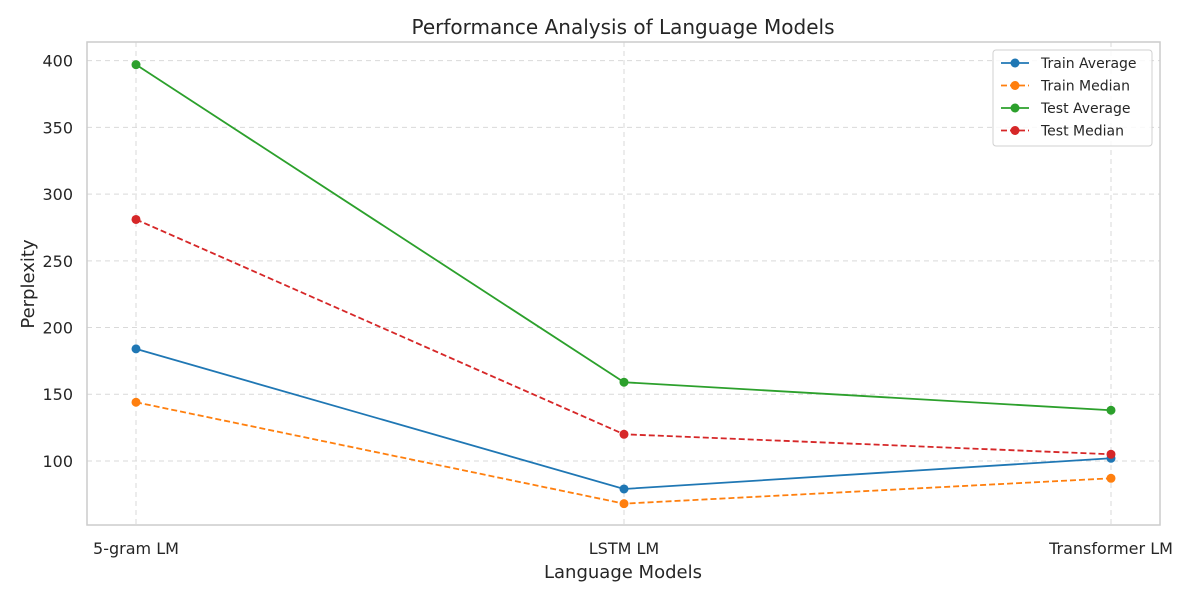 This screenshot has height=600, width=1200. I want to click on y-tick-label: 250, so click(57, 261).